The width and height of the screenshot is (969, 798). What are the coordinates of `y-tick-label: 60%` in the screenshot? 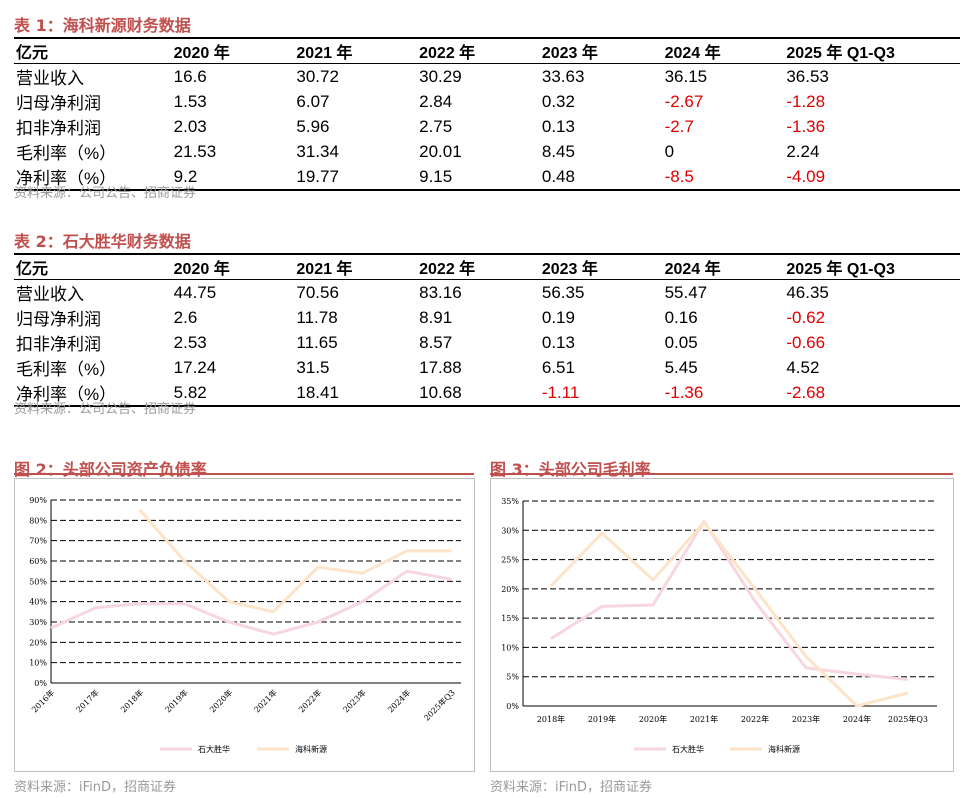 It's located at (38, 561).